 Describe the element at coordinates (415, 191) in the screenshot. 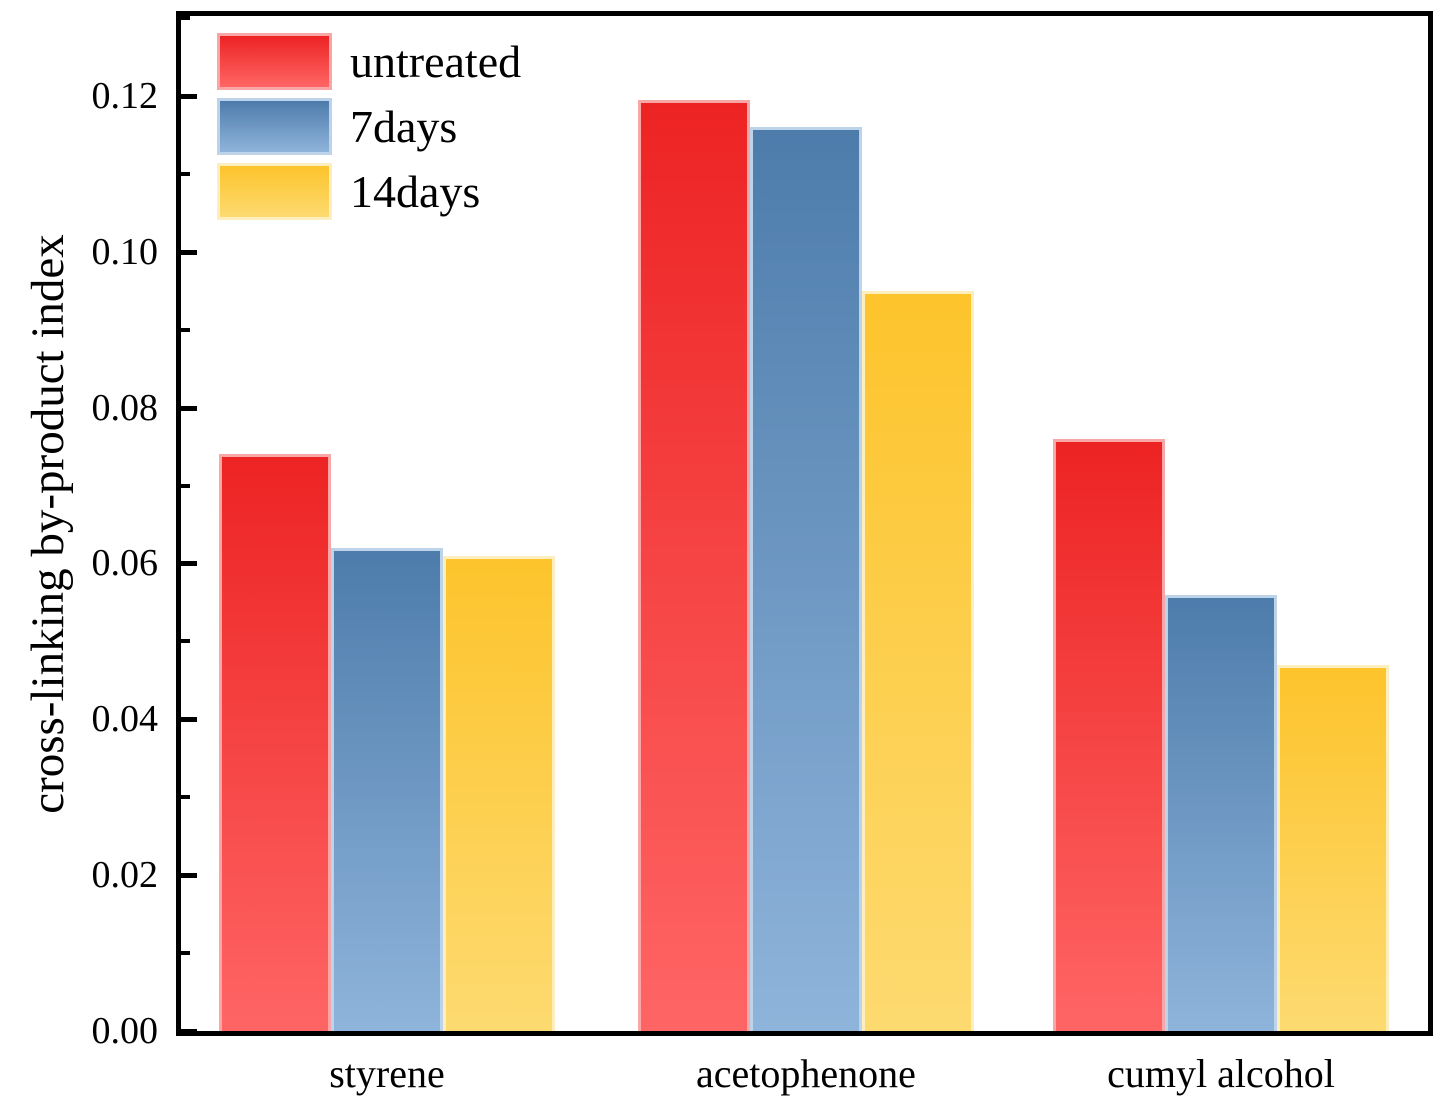

I see `legend-label-14days: 14days` at that location.